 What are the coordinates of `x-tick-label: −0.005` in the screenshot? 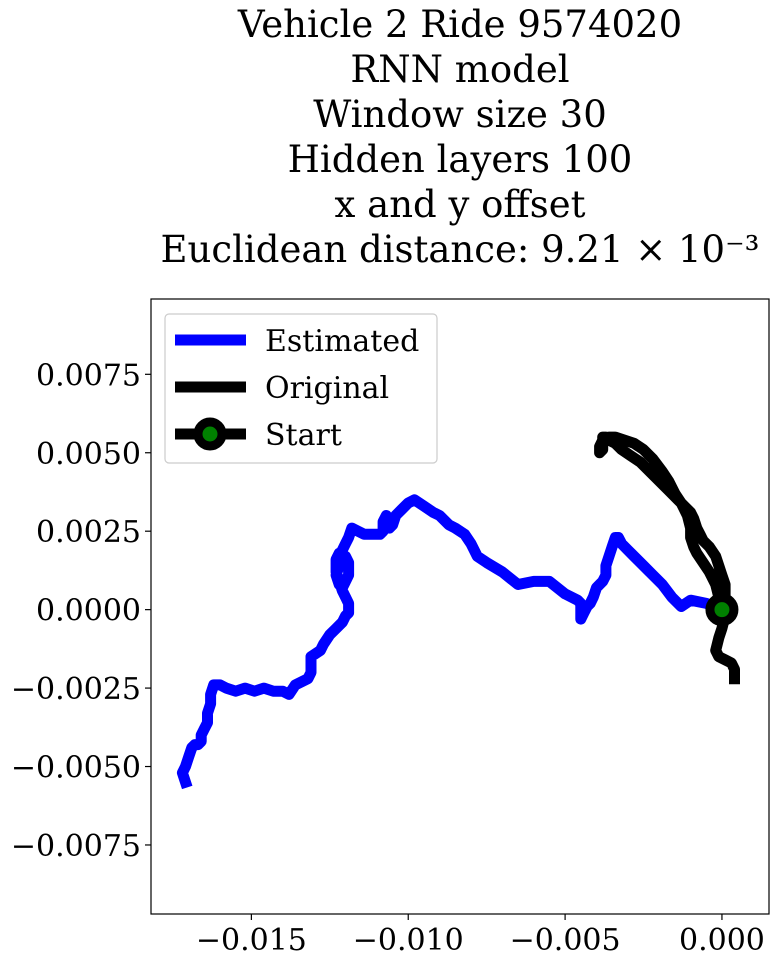 It's located at (565, 940).